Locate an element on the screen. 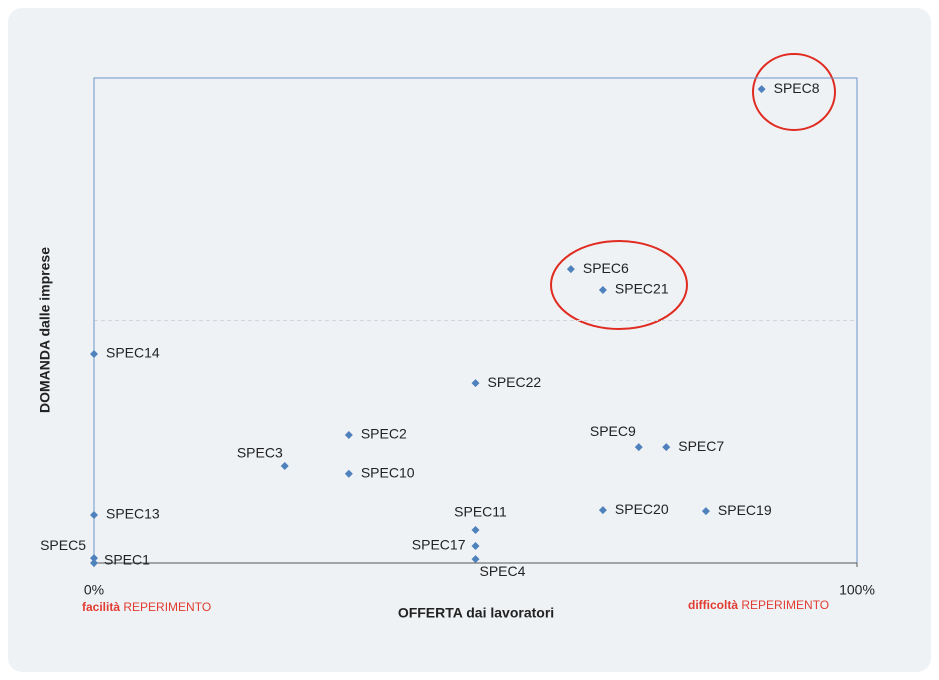 Image resolution: width=939 pixels, height=680 pixels. annotation: facilità REPERIMENTO is located at coordinates (146, 607).